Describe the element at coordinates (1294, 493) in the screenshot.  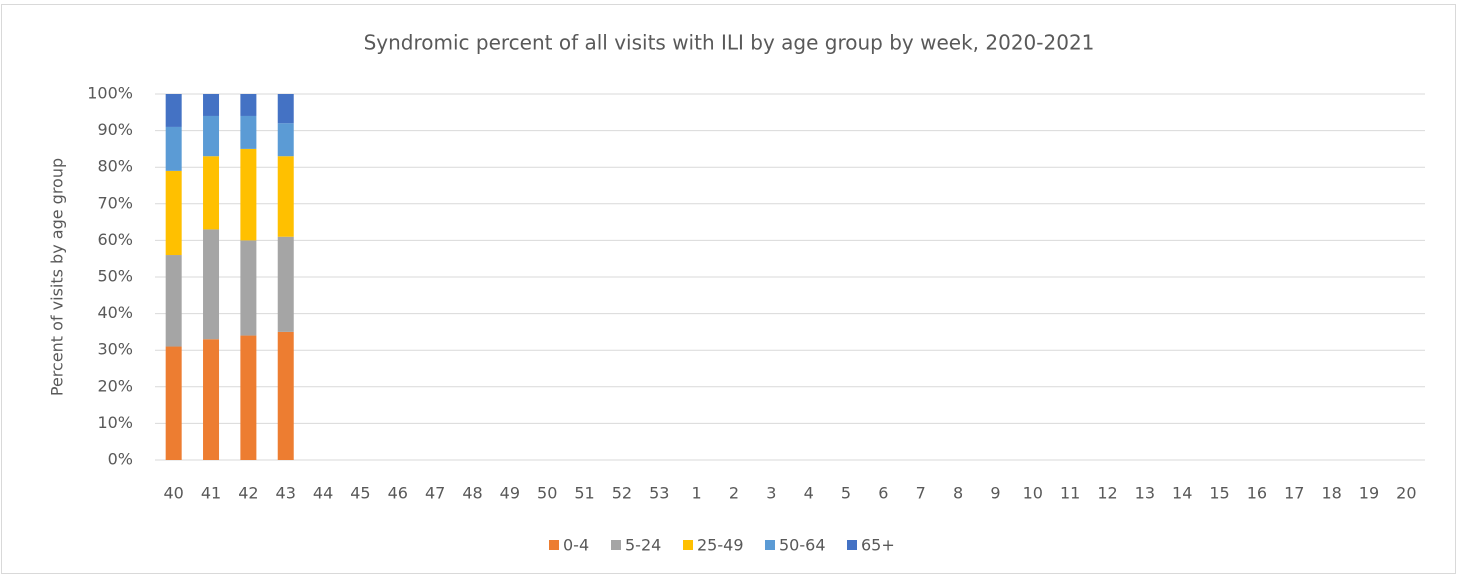
I see `x-tick-label: 17` at that location.